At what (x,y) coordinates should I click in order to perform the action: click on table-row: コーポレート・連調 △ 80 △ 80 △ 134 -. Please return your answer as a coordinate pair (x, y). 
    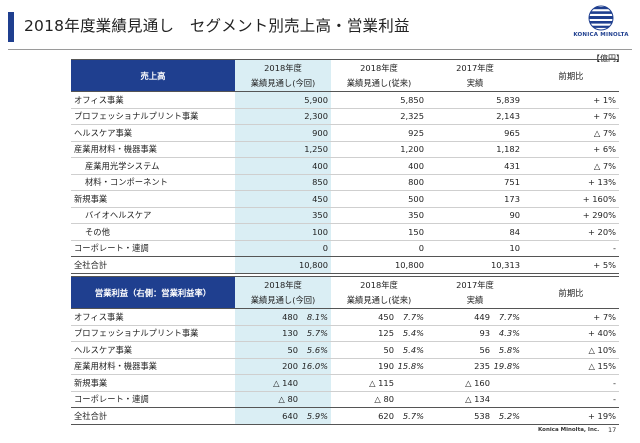
    Looking at the image, I should click on (345, 399).